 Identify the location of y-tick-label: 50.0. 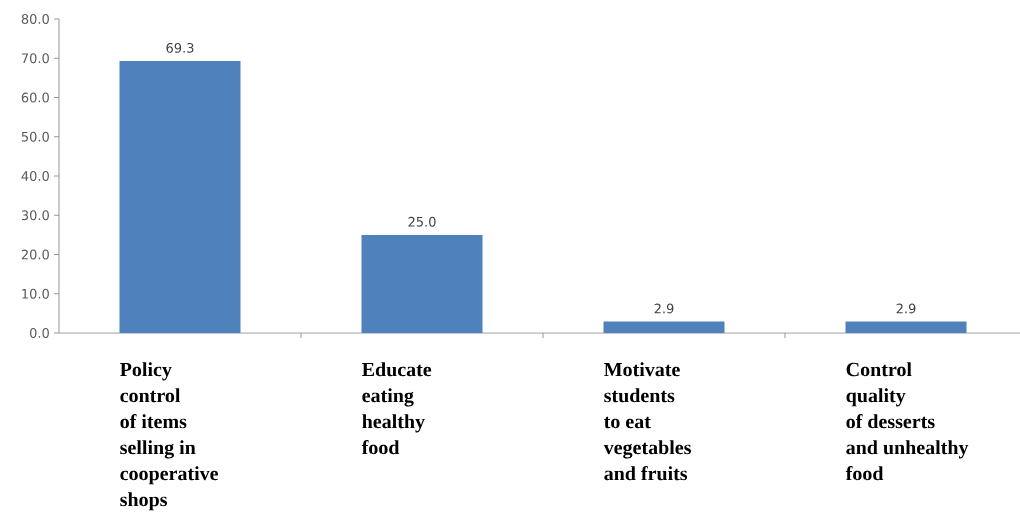
(35, 136).